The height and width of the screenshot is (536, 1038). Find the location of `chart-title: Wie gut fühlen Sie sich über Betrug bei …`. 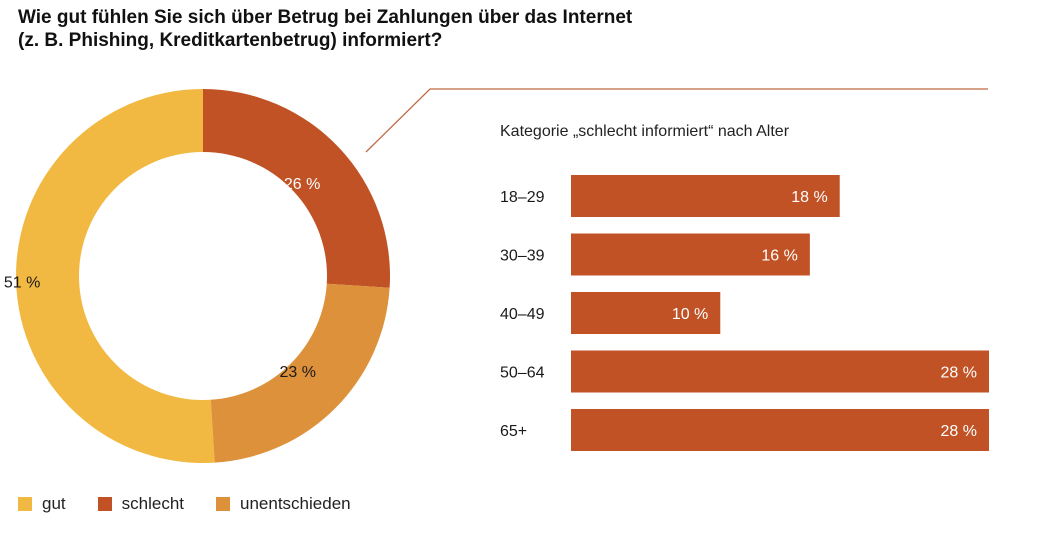

chart-title: Wie gut fühlen Sie sich über Betrug bei … is located at coordinates (468, 29).